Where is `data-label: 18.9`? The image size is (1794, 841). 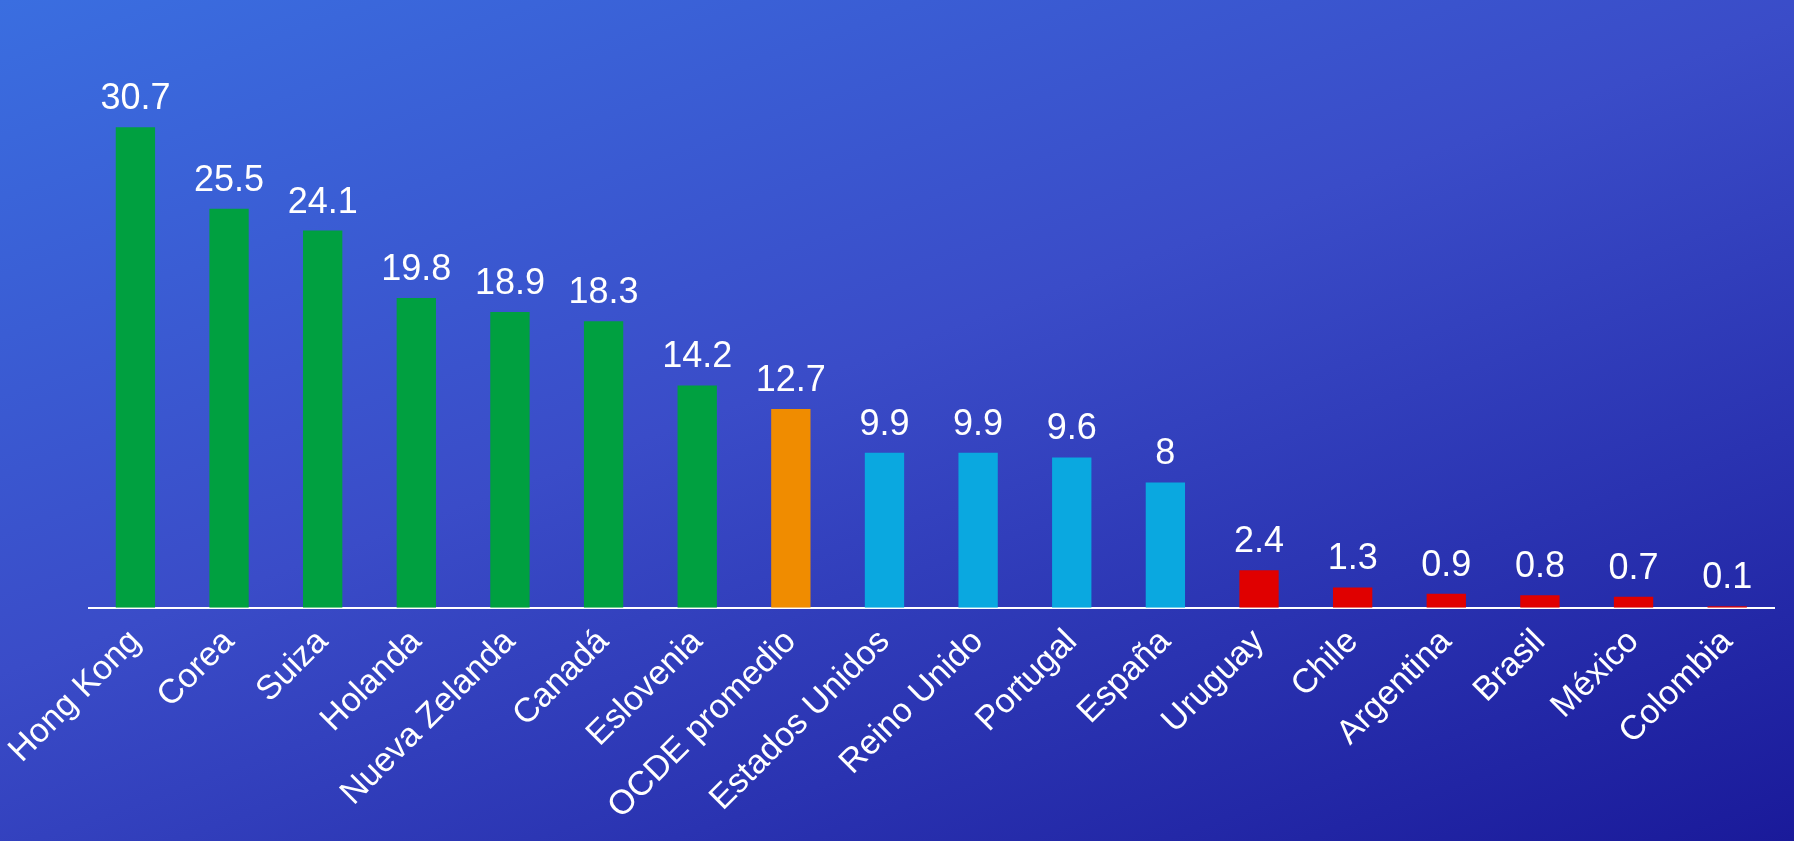
data-label: 18.9 is located at coordinates (509, 281).